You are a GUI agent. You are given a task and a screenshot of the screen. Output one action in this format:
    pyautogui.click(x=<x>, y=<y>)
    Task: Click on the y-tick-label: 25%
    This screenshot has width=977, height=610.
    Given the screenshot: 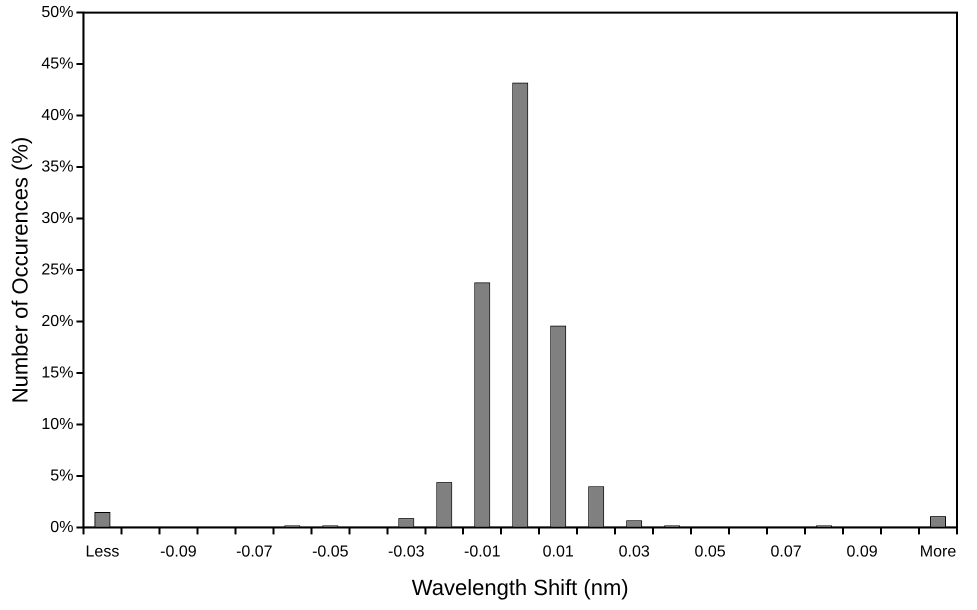 What is the action you would take?
    pyautogui.click(x=57, y=269)
    